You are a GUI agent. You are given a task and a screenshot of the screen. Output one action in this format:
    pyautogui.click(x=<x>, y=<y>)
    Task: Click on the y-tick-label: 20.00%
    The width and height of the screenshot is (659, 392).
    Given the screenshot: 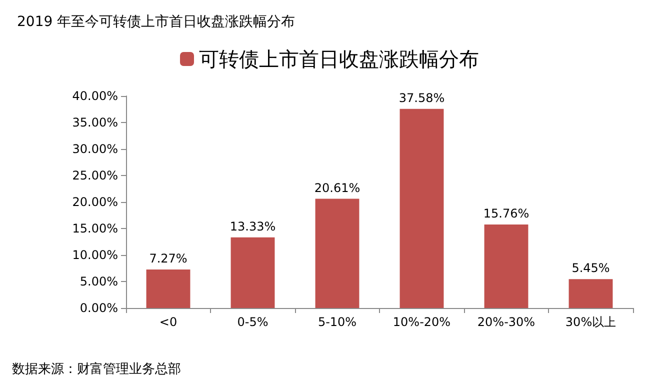 What is the action you would take?
    pyautogui.click(x=95, y=202)
    